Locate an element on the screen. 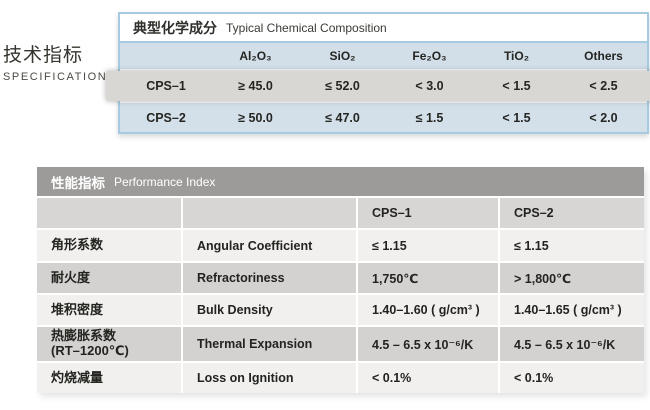  chemical-col-sio2: SiO₂ is located at coordinates (342, 56).